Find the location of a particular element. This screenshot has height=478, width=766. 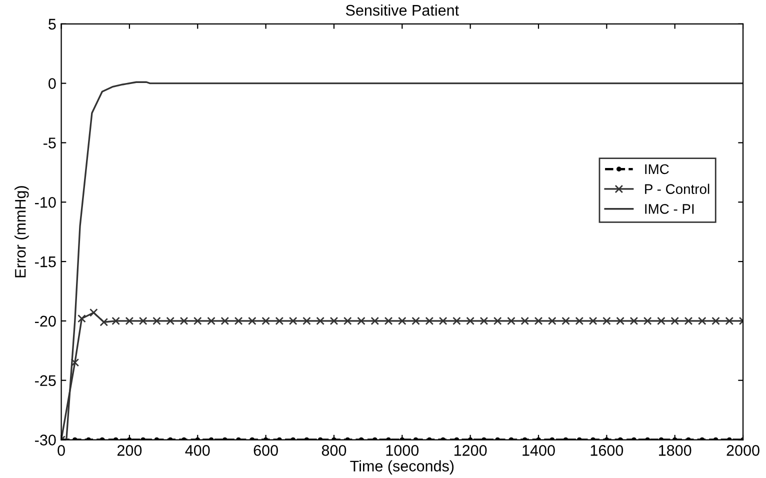

y-tick-label: -5 is located at coordinates (50, 143).